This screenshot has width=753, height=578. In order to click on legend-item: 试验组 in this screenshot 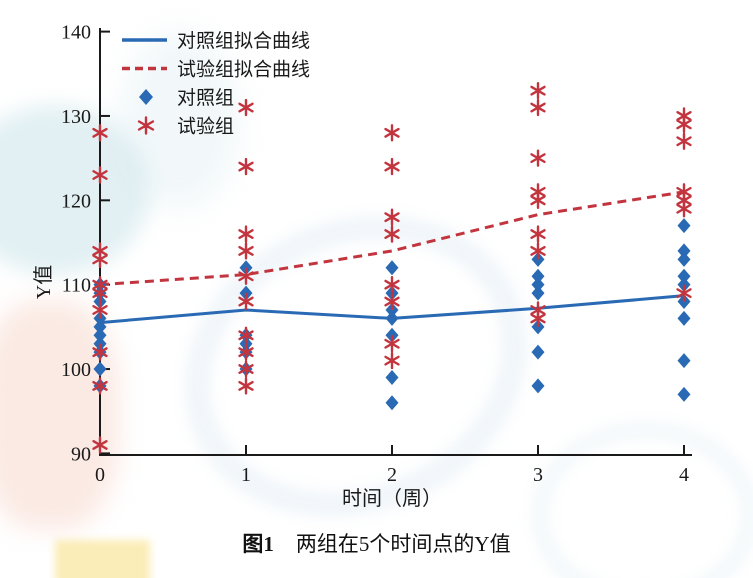, I will do `click(185, 127)`.